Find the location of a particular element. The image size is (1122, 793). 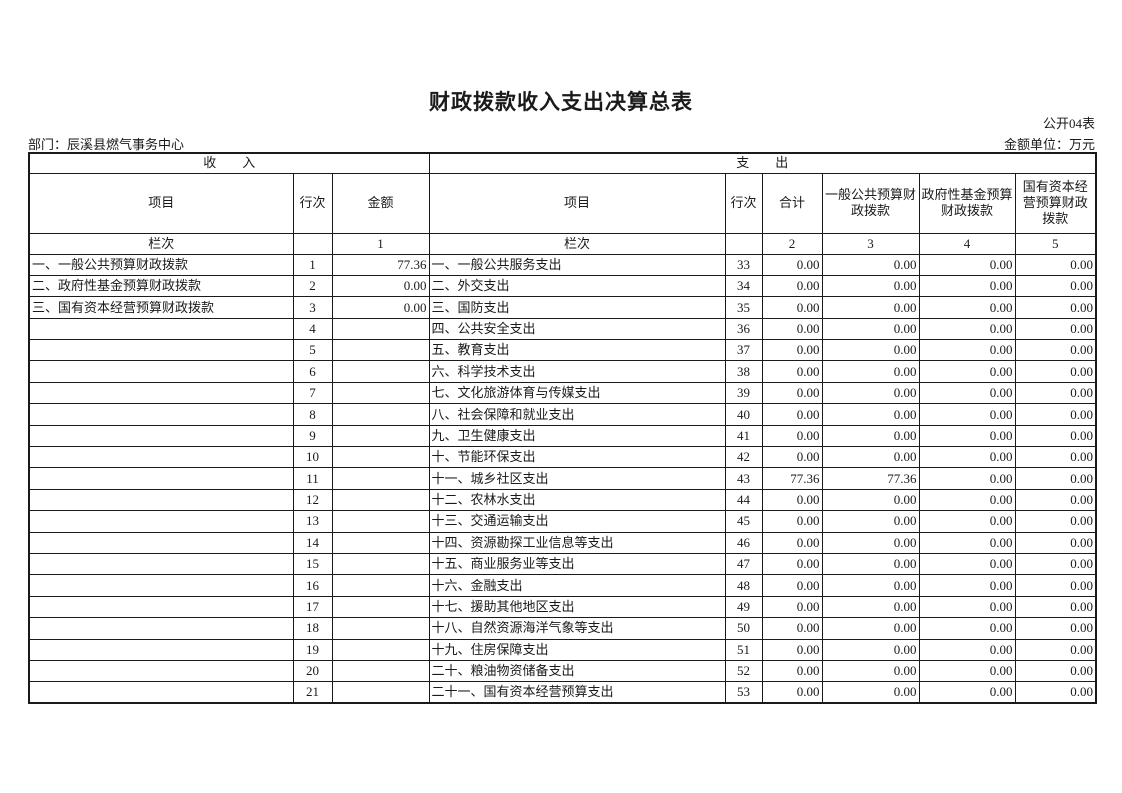

income-line-cell: 3 is located at coordinates (312, 307).